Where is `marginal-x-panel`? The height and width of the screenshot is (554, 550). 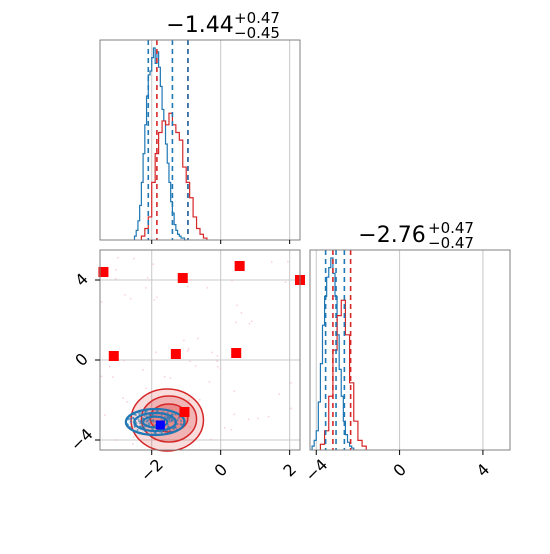 marginal-x-panel is located at coordinates (200, 141).